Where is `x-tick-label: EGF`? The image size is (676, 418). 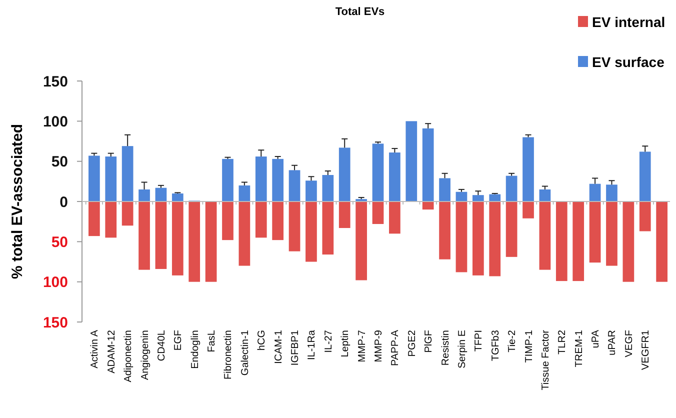
x-tick-label: EGF is located at coordinates (178, 340).